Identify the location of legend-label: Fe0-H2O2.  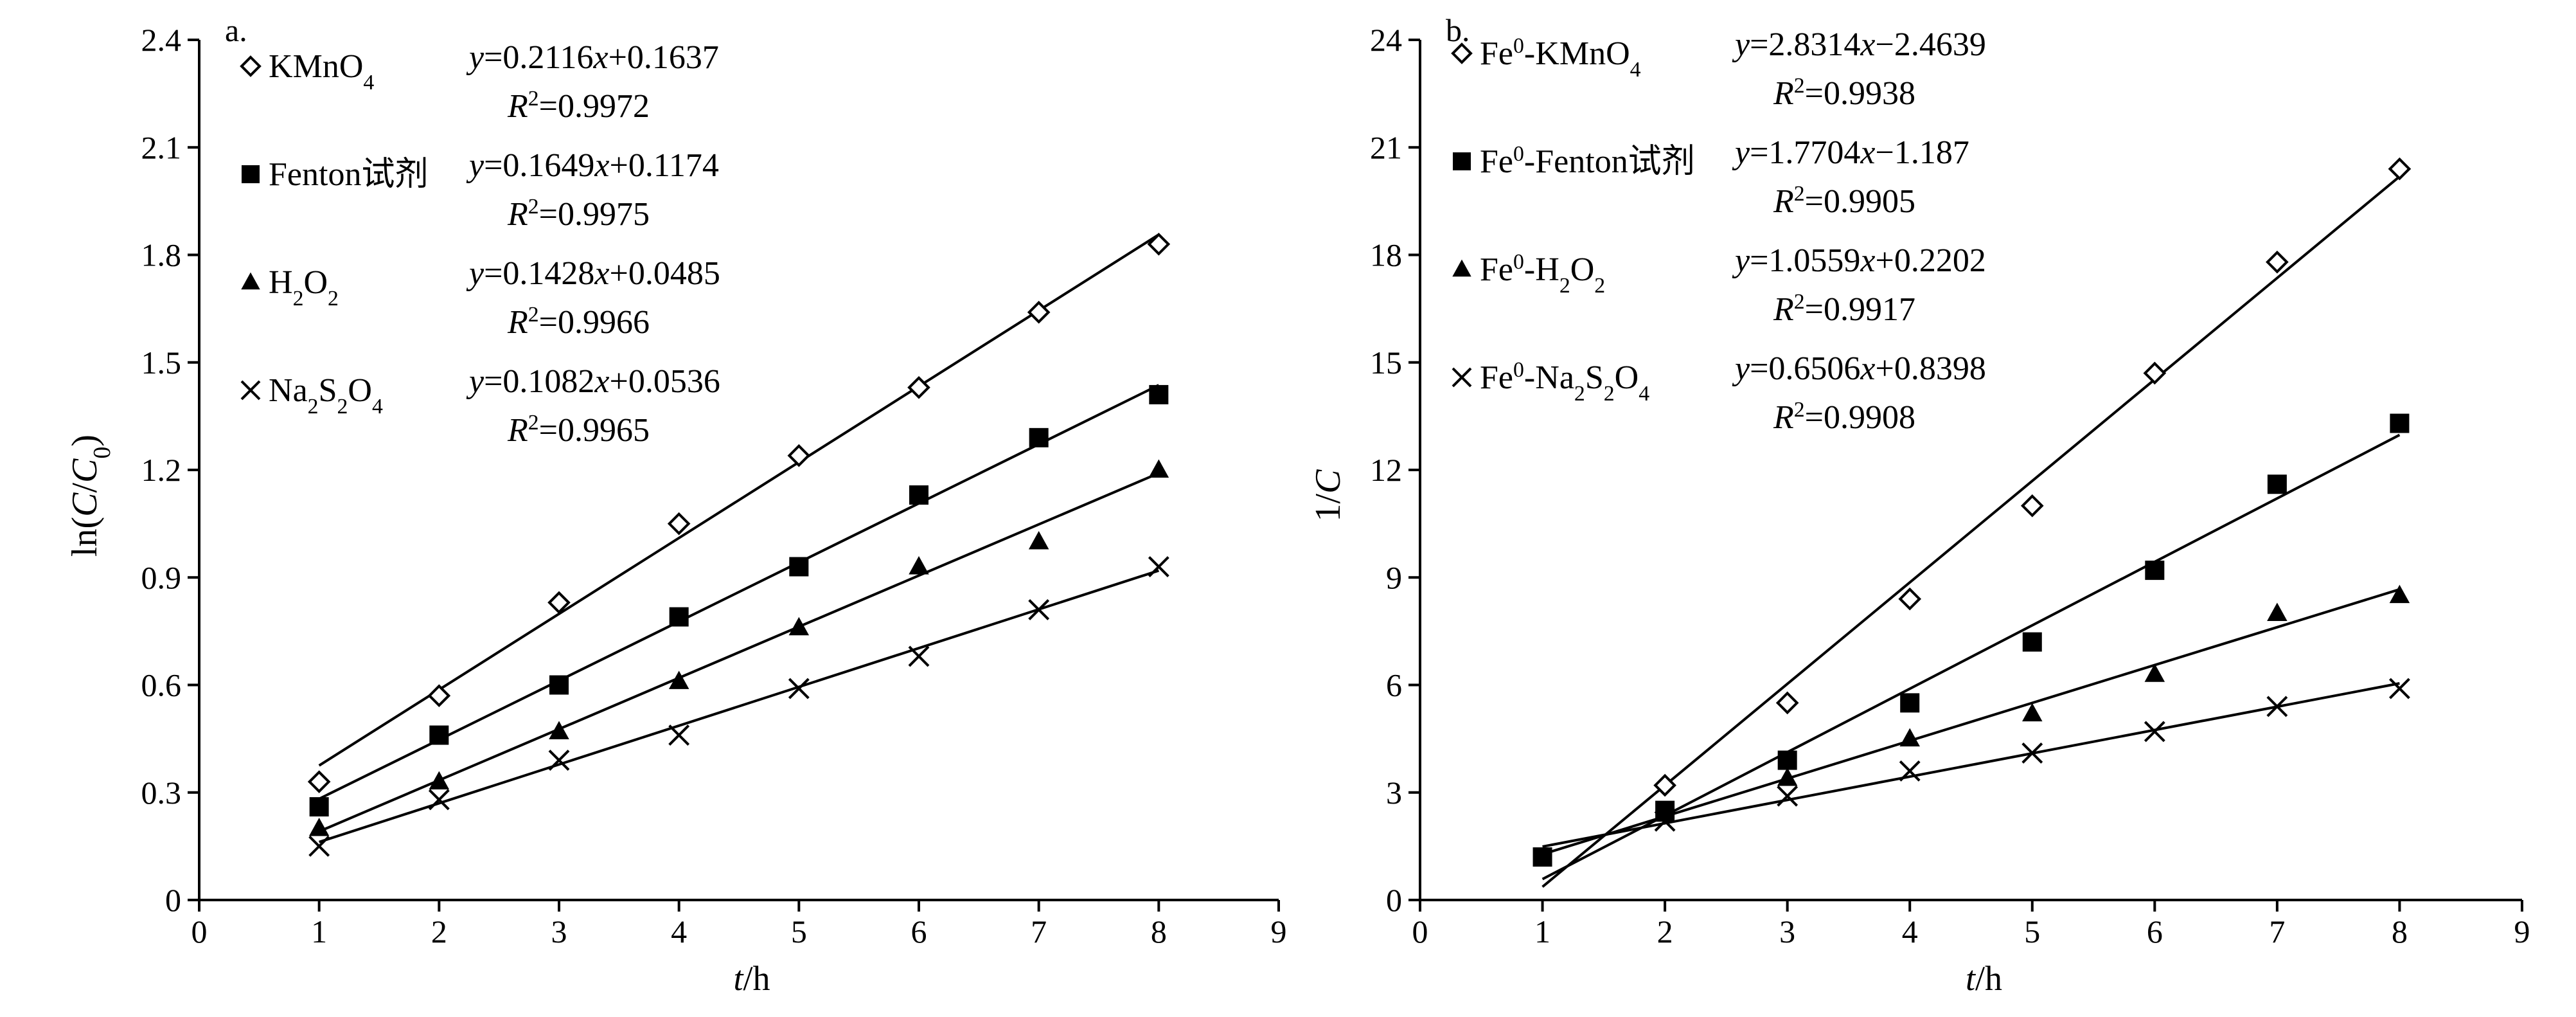
(1543, 274).